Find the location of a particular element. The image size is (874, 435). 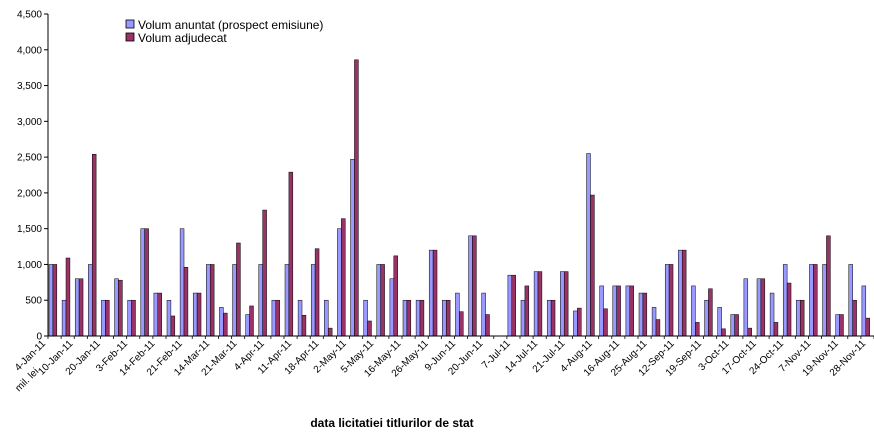

y-tick-label: 1,500 is located at coordinates (29, 229).